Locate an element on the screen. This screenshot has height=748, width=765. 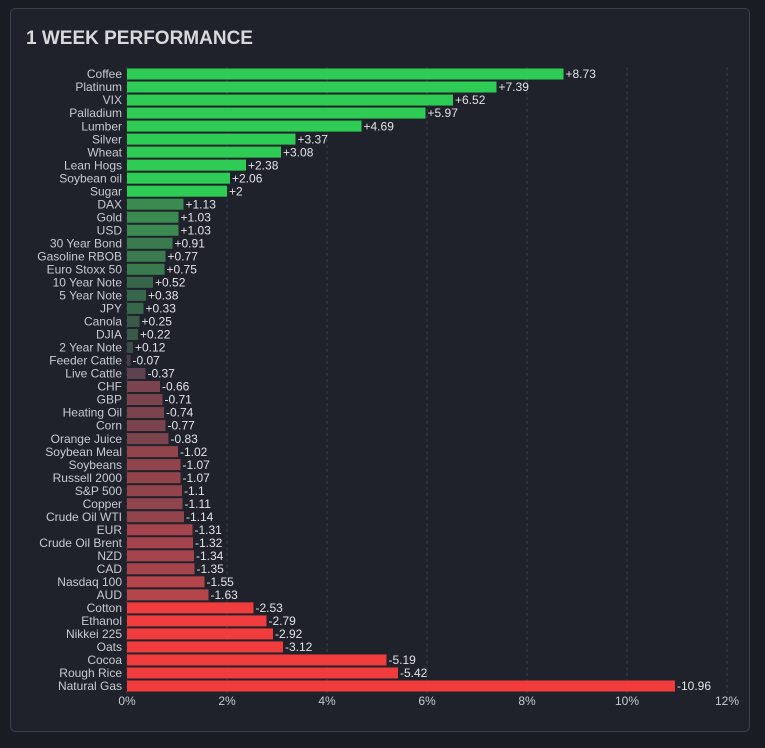
value-label: -1.1 is located at coordinates (194, 491).